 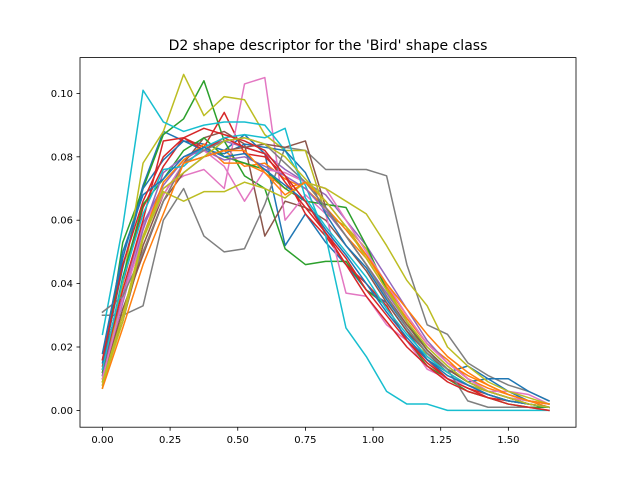 What do you see at coordinates (508, 440) in the screenshot?
I see `x-tick-label: 1.50` at bounding box center [508, 440].